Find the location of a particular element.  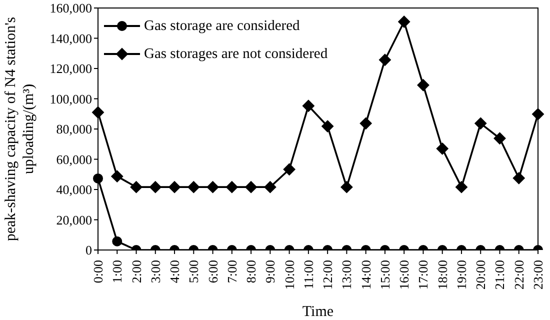

x-tick-label: 21:00 is located at coordinates (500, 275).